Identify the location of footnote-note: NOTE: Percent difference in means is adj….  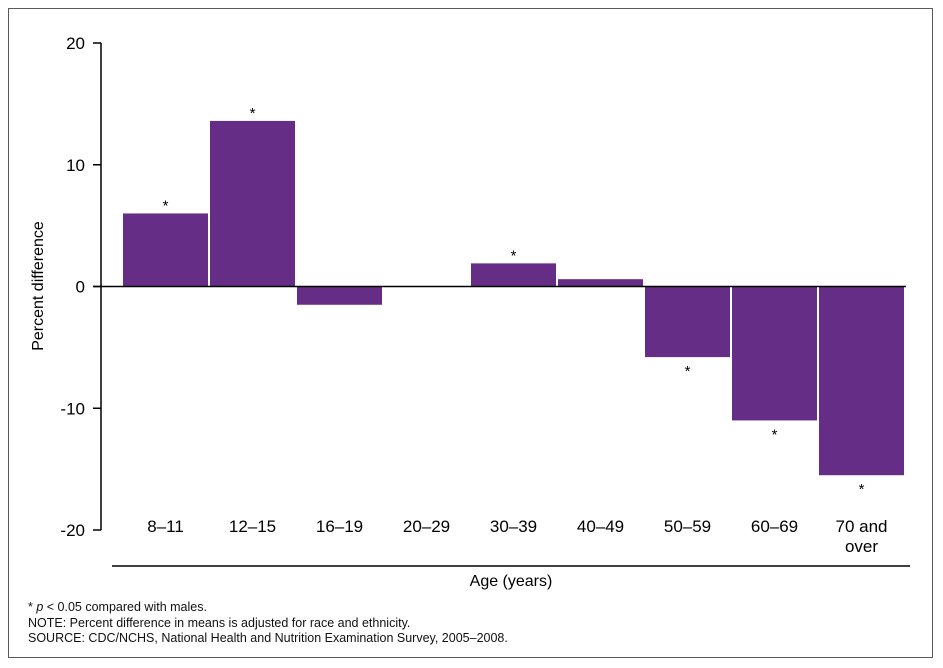
(268, 624).